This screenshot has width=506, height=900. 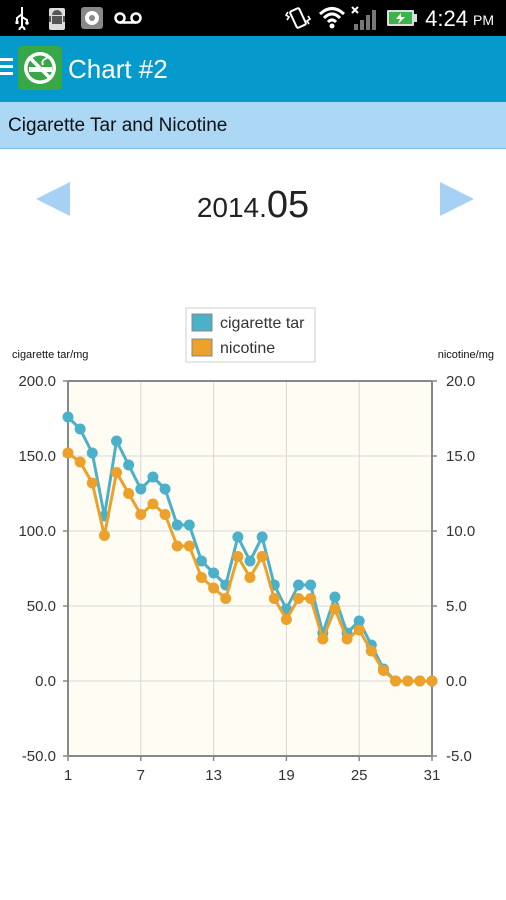 What do you see at coordinates (40, 68) in the screenshot?
I see `no-smoking-icon` at bounding box center [40, 68].